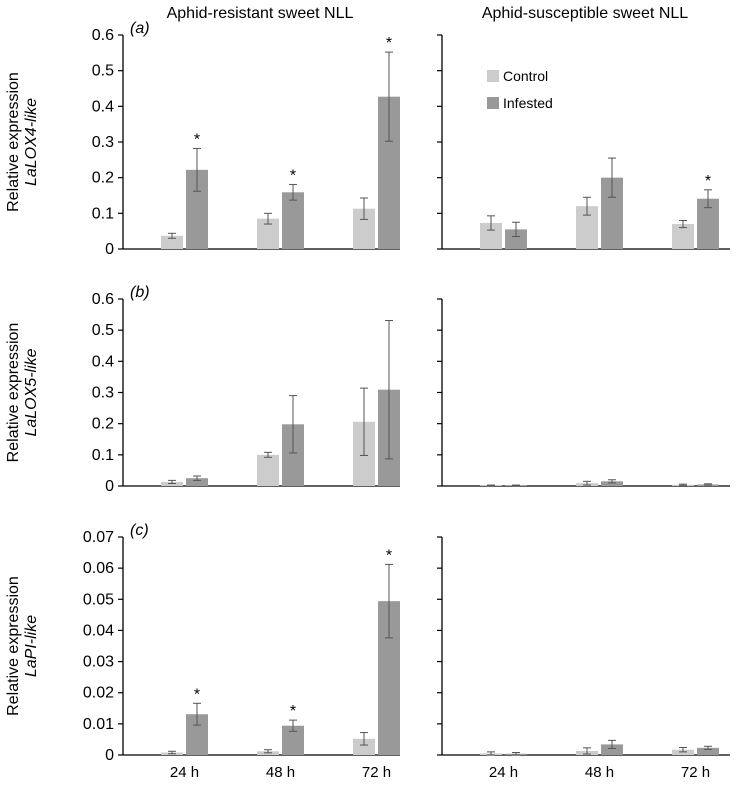 The width and height of the screenshot is (750, 785). Describe the element at coordinates (585, 13) in the screenshot. I see `column-title-right: Aphid-susceptible sweet NLL` at that location.